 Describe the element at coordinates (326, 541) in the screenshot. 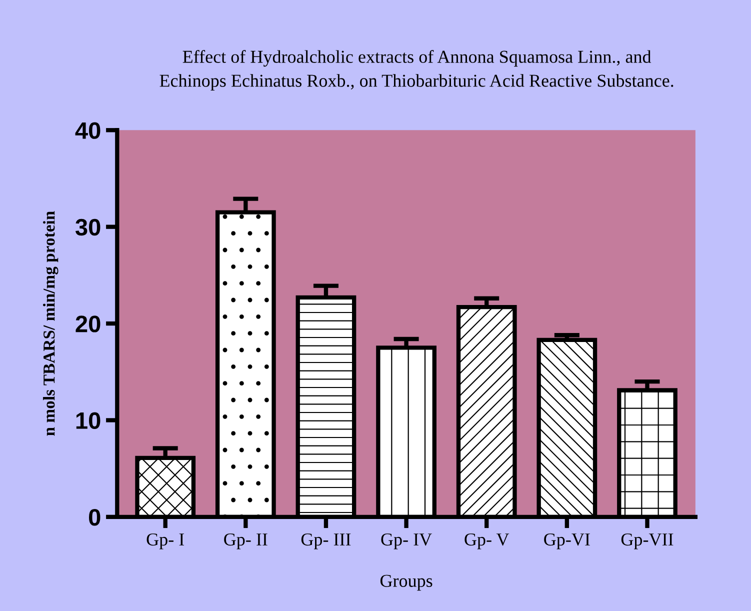

I see `x-tick-label: Gp- III` at that location.